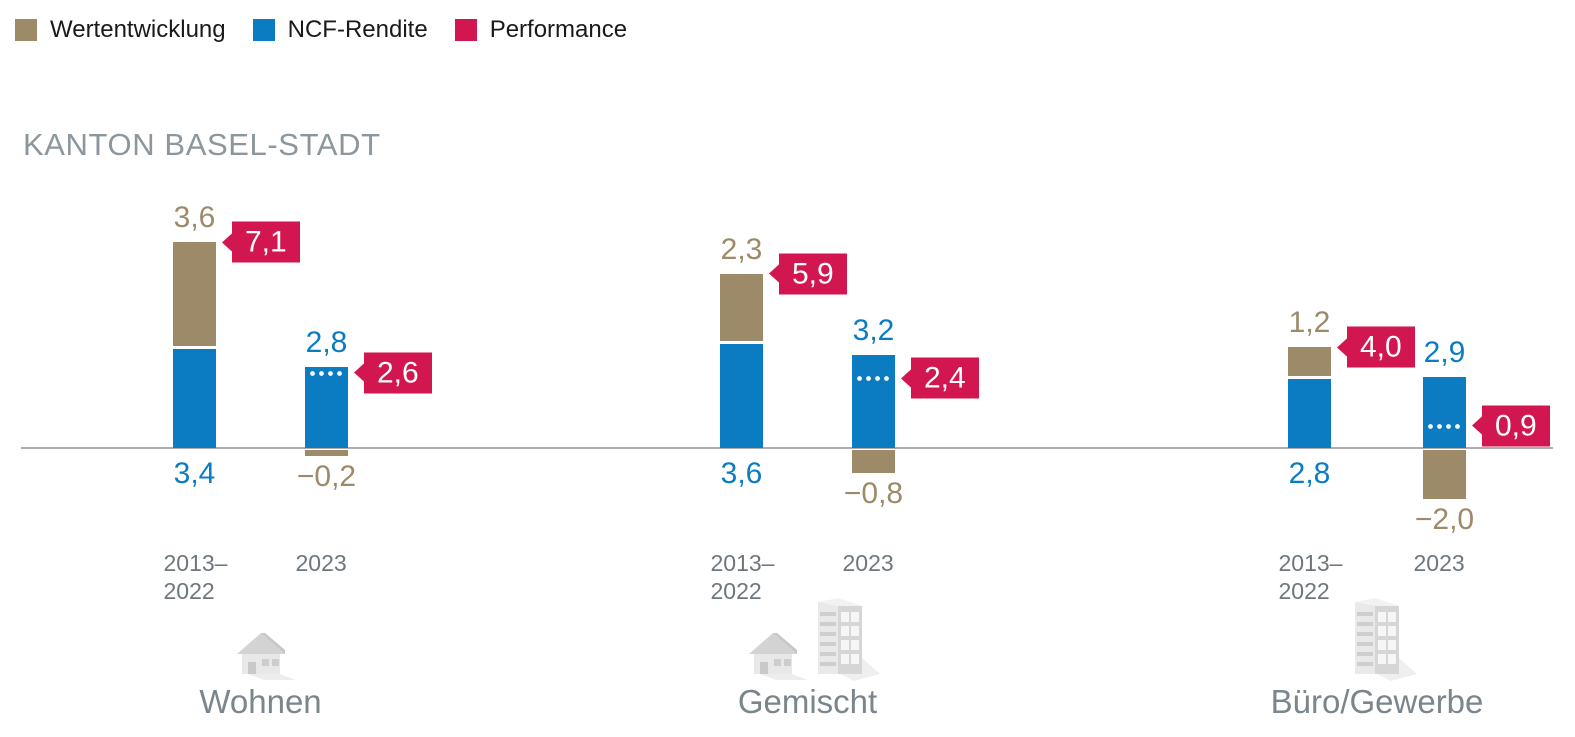  I want to click on zero-axis-line, so click(787, 448).